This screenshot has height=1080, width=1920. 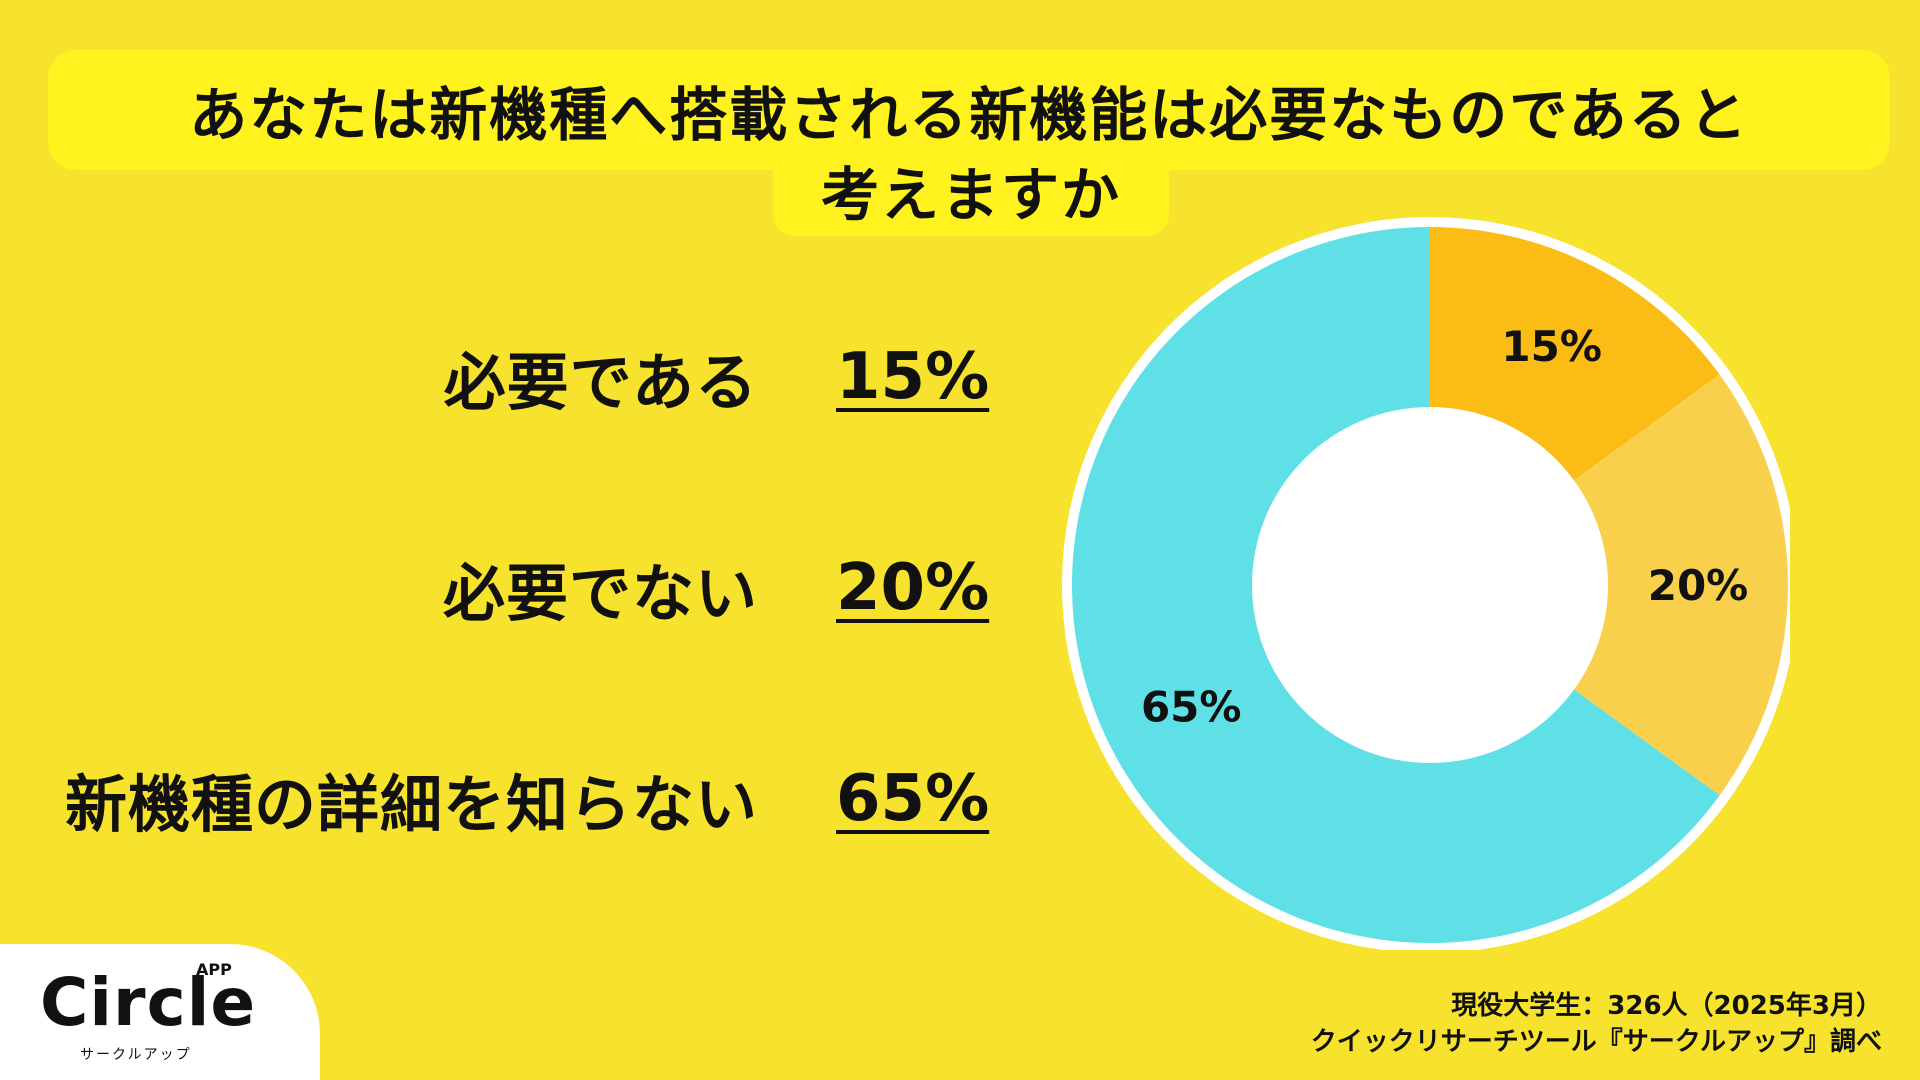 What do you see at coordinates (1596, 1042) in the screenshot?
I see `source-line-2: クイックリサーチツール『サークルアップ』調べ` at bounding box center [1596, 1042].